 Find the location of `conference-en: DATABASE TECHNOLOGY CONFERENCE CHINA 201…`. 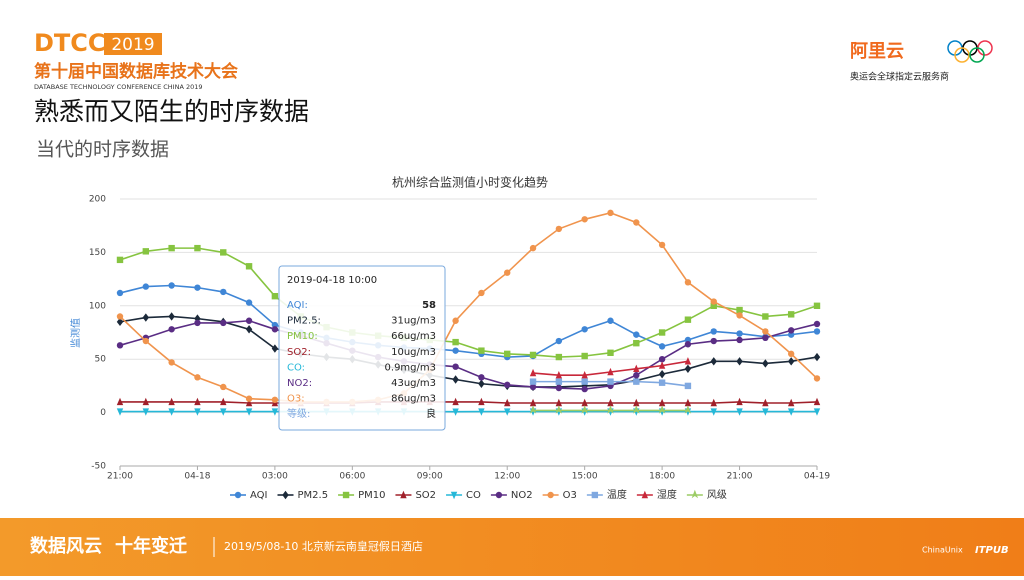

conference-en: DATABASE TECHNOLOGY CONFERENCE CHINA 201… is located at coordinates (118, 87).